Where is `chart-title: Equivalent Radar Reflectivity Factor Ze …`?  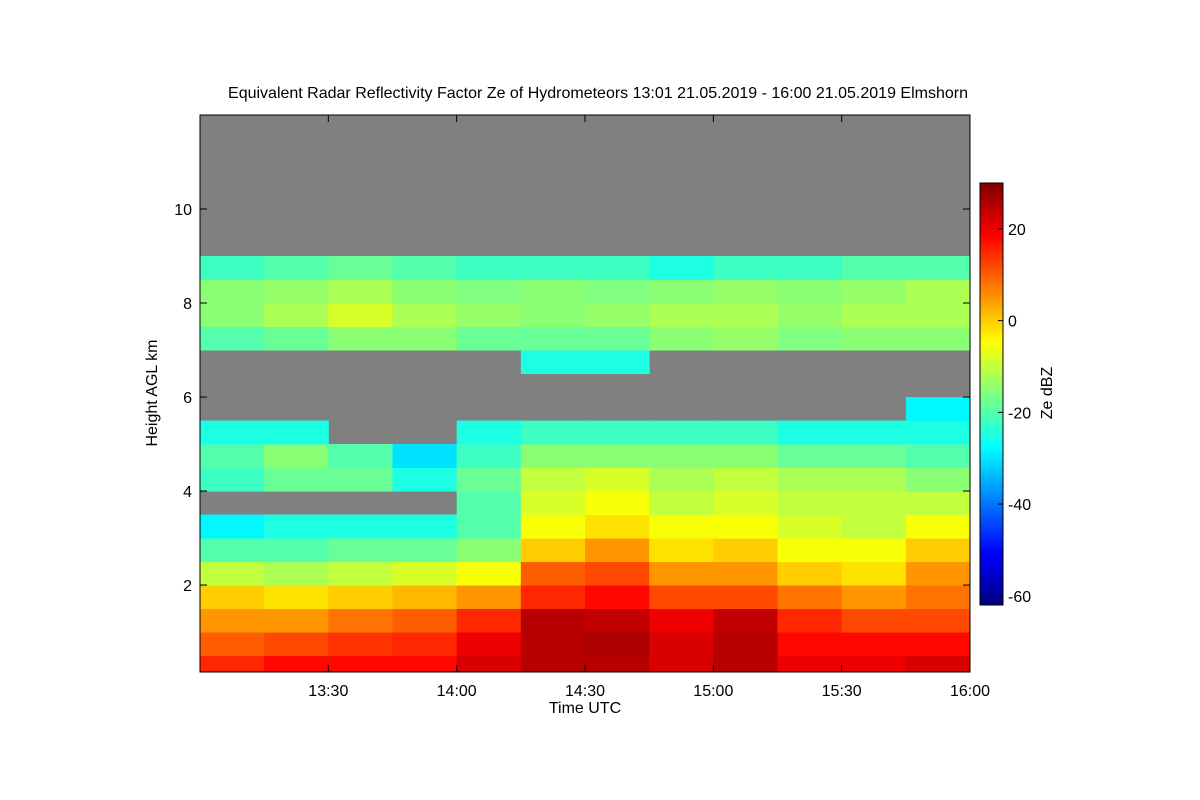 chart-title: Equivalent Radar Reflectivity Factor Ze … is located at coordinates (598, 93).